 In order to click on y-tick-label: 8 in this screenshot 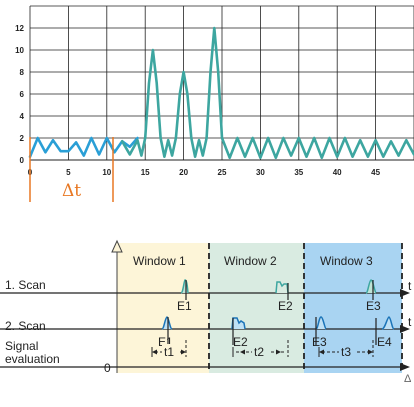, I will do `click(22, 72)`.